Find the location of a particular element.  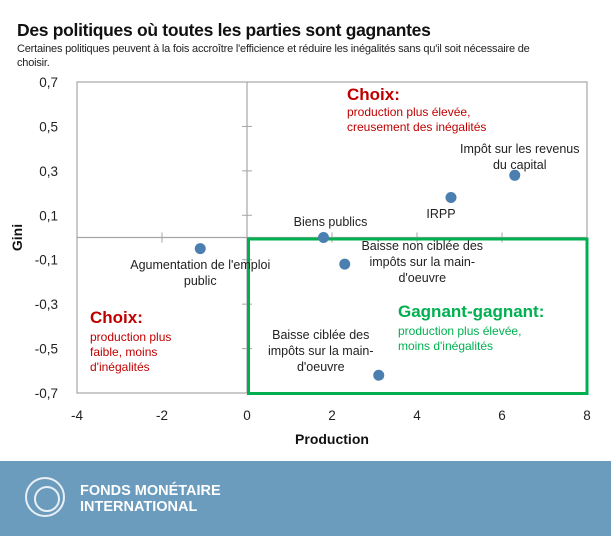

y-tick-label: 0,3 is located at coordinates (48, 171).